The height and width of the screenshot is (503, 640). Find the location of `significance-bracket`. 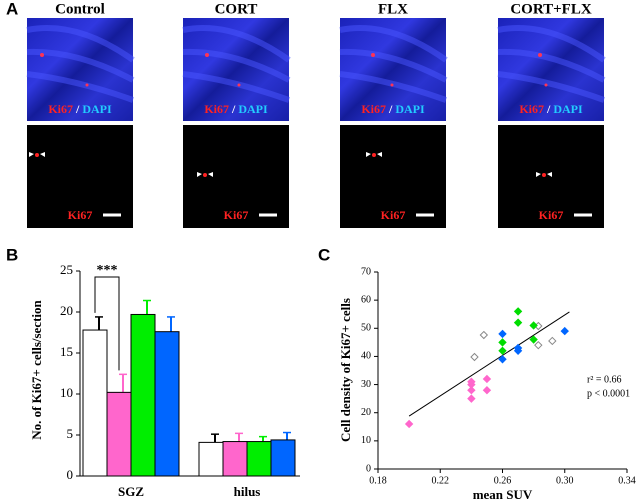

significance-bracket is located at coordinates (107, 323).